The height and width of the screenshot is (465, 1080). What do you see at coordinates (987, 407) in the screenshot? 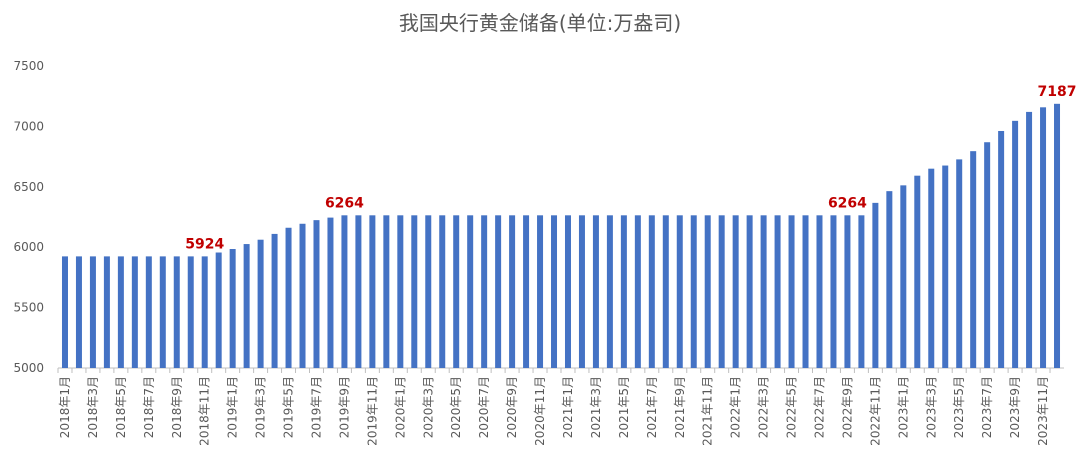
I see `x-tick-label: 2023年7月` at bounding box center [987, 407].